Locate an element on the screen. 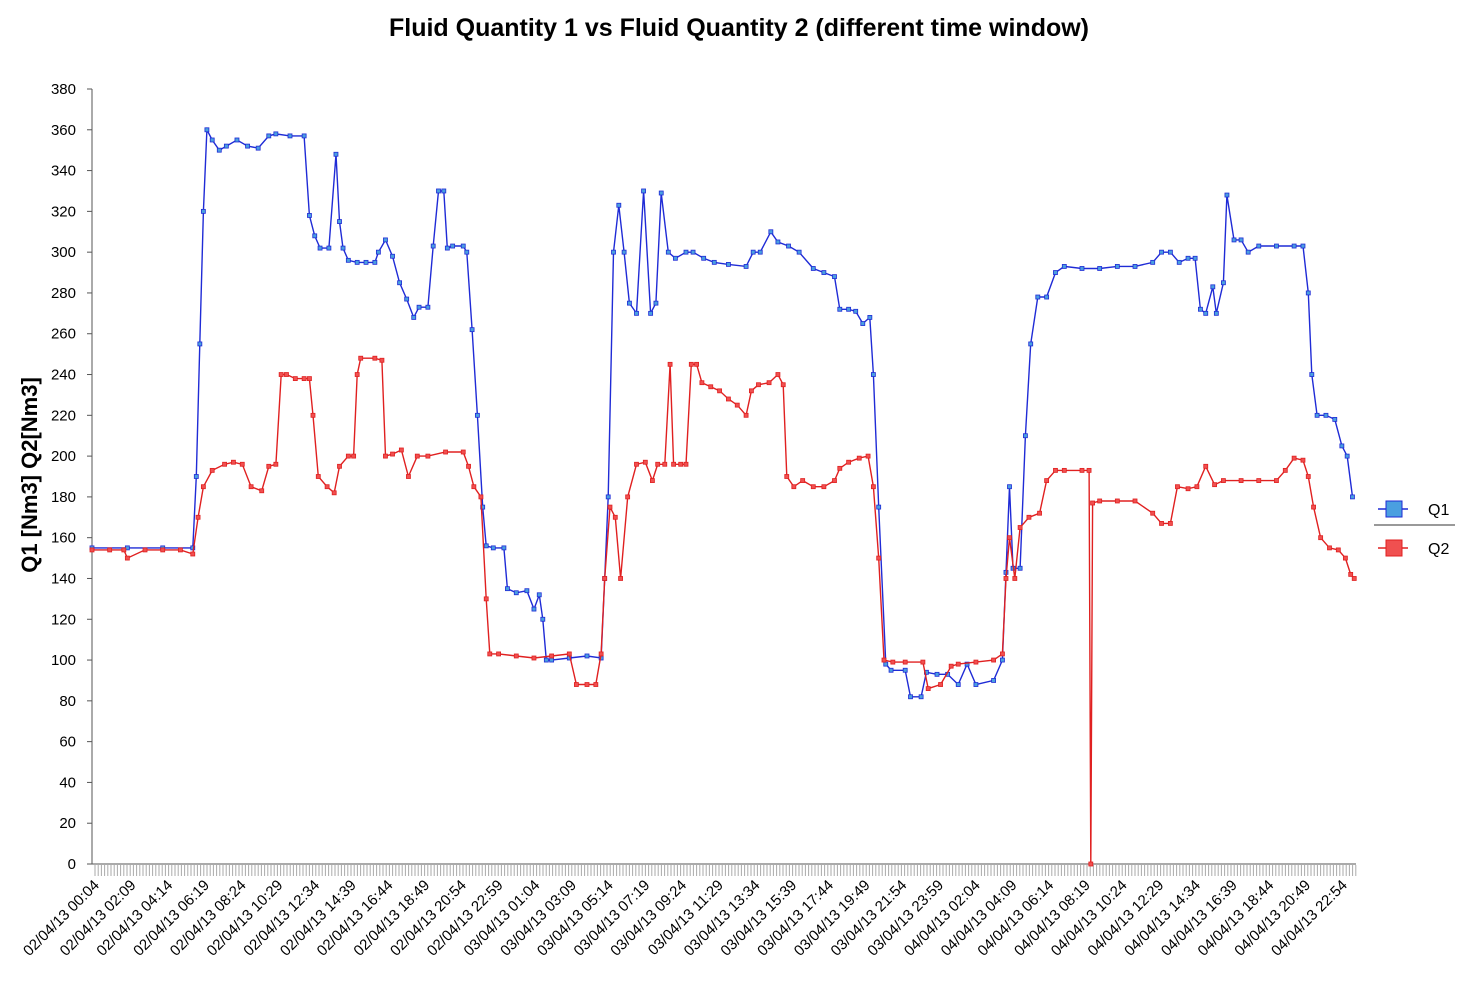 The height and width of the screenshot is (992, 1465). x-minor-ticks is located at coordinates (725, 870).